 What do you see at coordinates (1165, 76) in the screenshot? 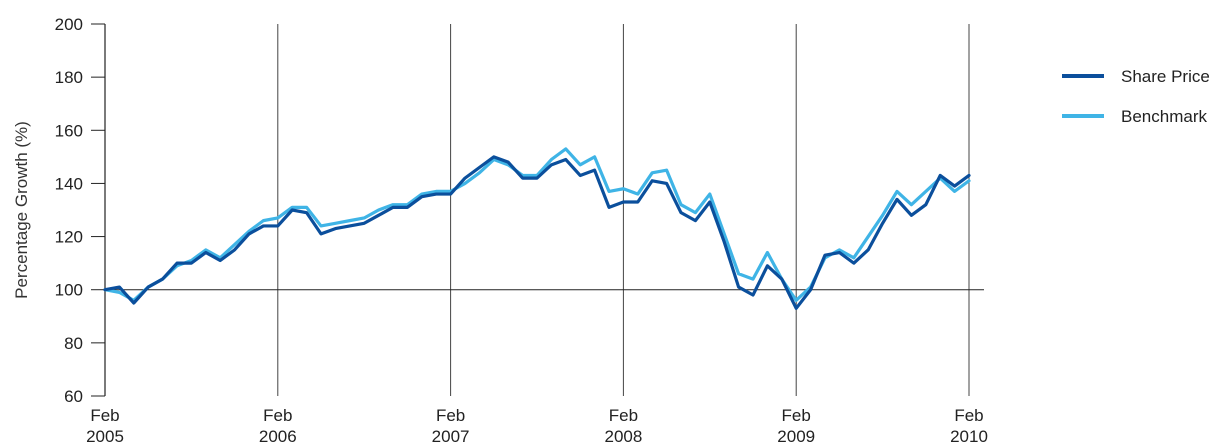
I see `legend-label-share-price: Share Price` at bounding box center [1165, 76].